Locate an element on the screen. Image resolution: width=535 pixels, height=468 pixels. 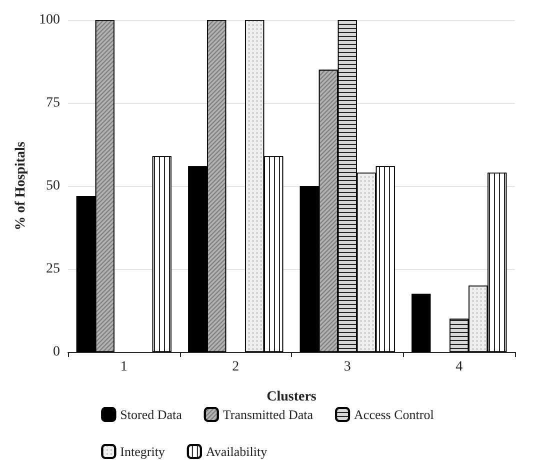
y-tick-label: 50 is located at coordinates (53, 186).